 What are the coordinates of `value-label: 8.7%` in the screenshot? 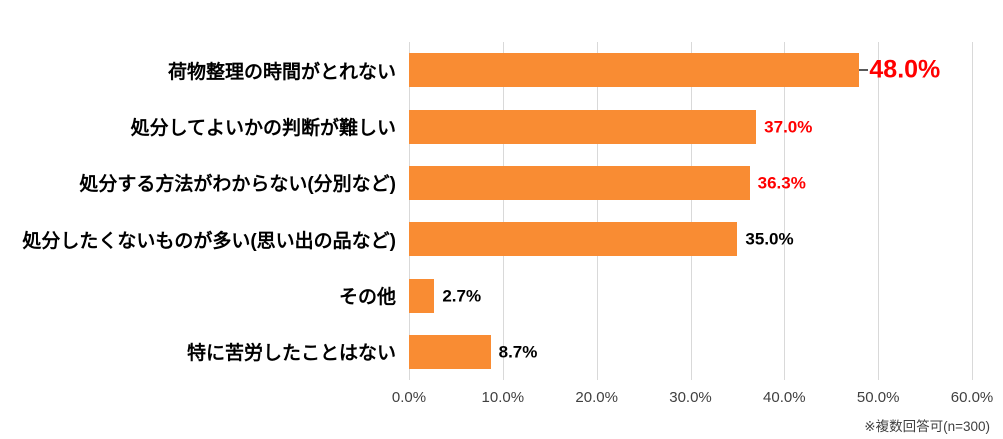 It's located at (518, 352).